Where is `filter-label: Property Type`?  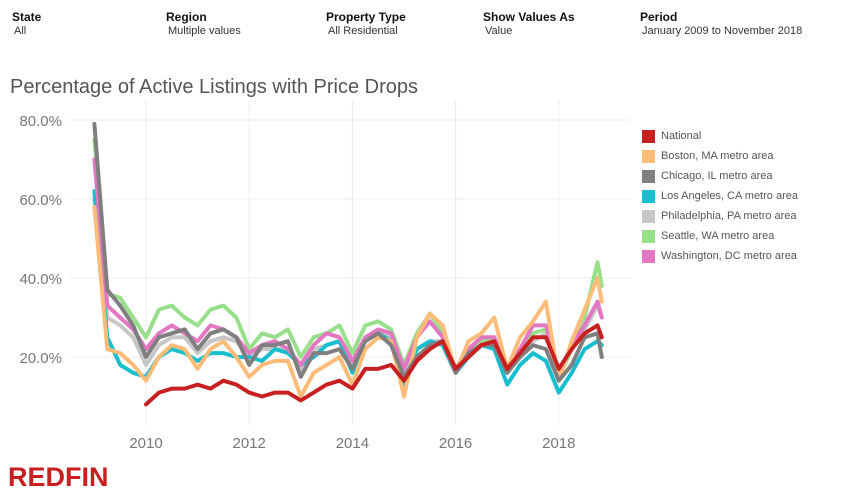
filter-label: Property Type is located at coordinates (366, 17).